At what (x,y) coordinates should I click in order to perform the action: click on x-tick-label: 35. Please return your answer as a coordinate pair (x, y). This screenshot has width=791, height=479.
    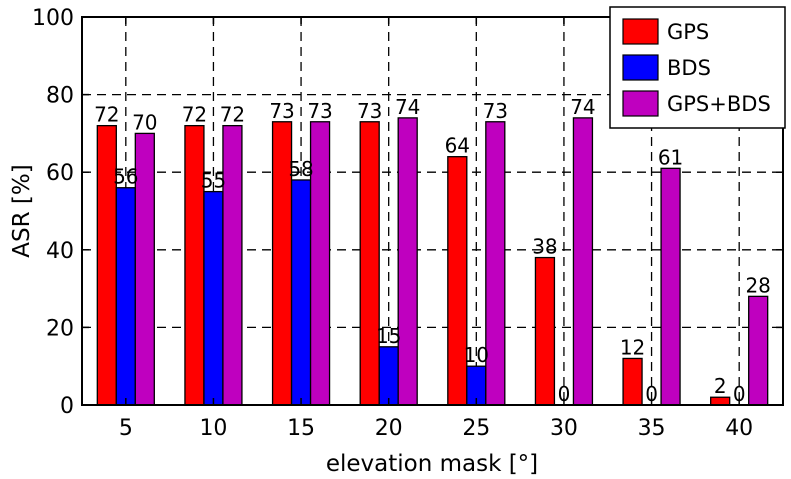
    Looking at the image, I should click on (652, 428).